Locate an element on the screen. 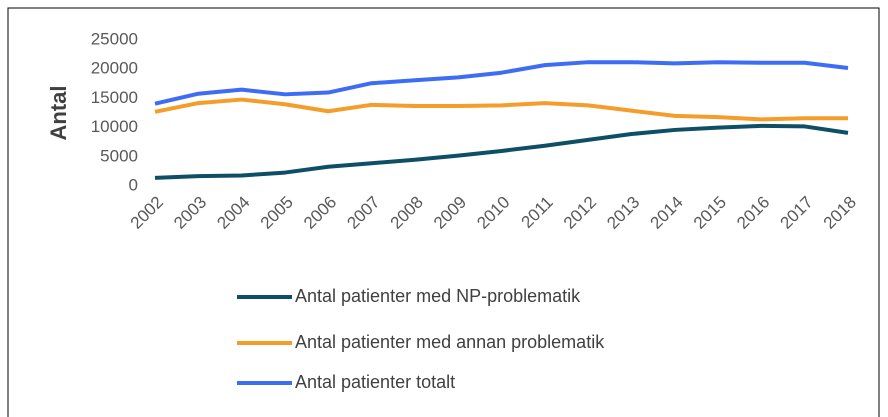 The width and height of the screenshot is (888, 417). legend-label: Antal patienter med annan problematik is located at coordinates (450, 342).